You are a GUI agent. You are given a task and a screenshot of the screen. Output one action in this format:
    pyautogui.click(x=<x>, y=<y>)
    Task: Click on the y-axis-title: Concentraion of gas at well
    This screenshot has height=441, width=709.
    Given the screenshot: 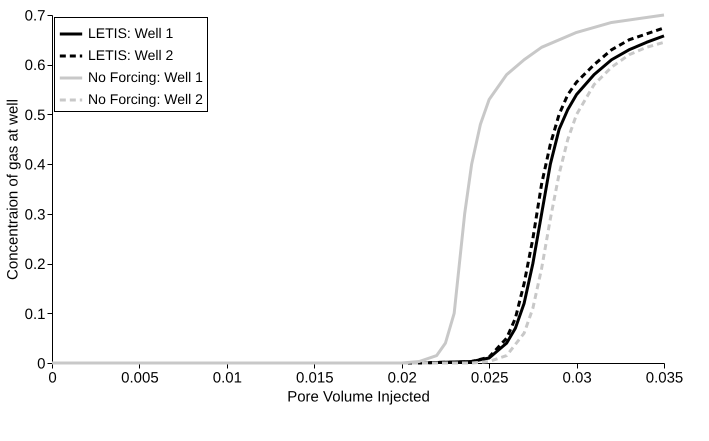 What is the action you would take?
    pyautogui.click(x=13, y=189)
    